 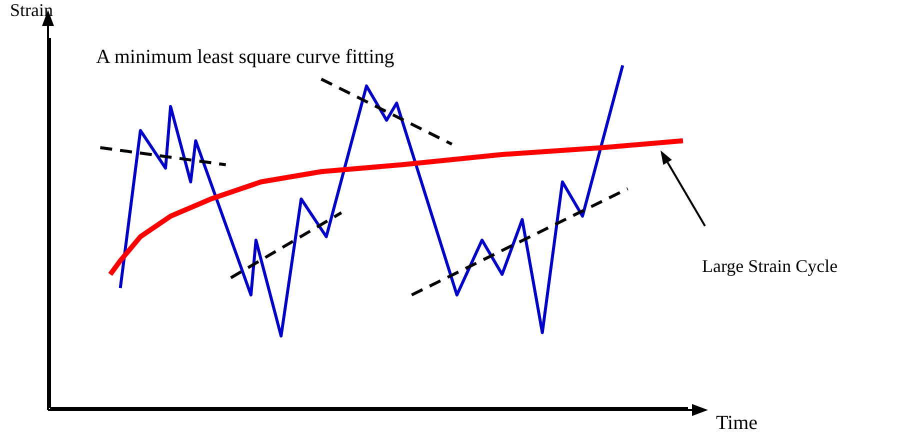 What do you see at coordinates (31, 10) in the screenshot?
I see `y-axis-title: Strain` at bounding box center [31, 10].